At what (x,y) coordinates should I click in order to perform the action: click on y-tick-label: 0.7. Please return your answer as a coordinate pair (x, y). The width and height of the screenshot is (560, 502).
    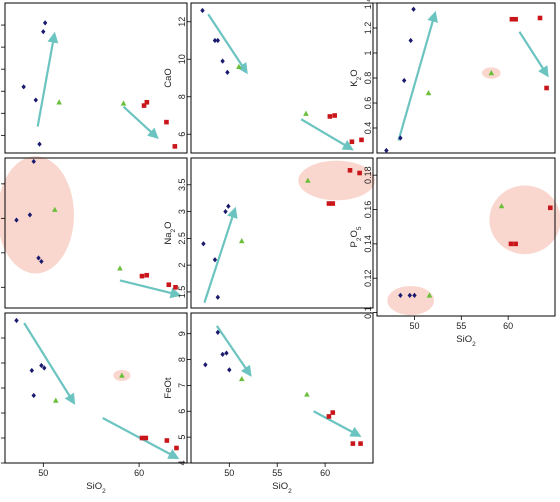
    Looking at the image, I should click on (0, 363).